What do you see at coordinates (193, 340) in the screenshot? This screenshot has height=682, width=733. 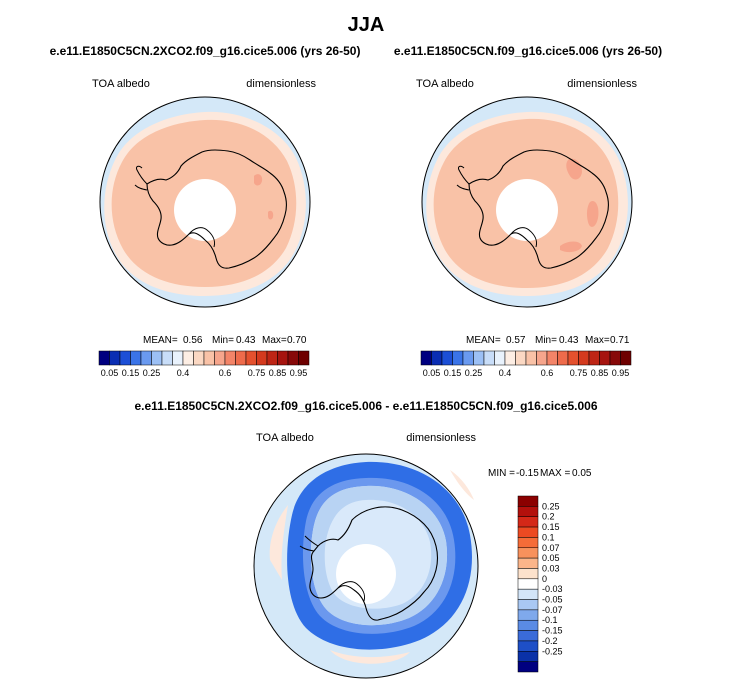 I see `panel-left-mean-value: 0.56` at bounding box center [193, 340].